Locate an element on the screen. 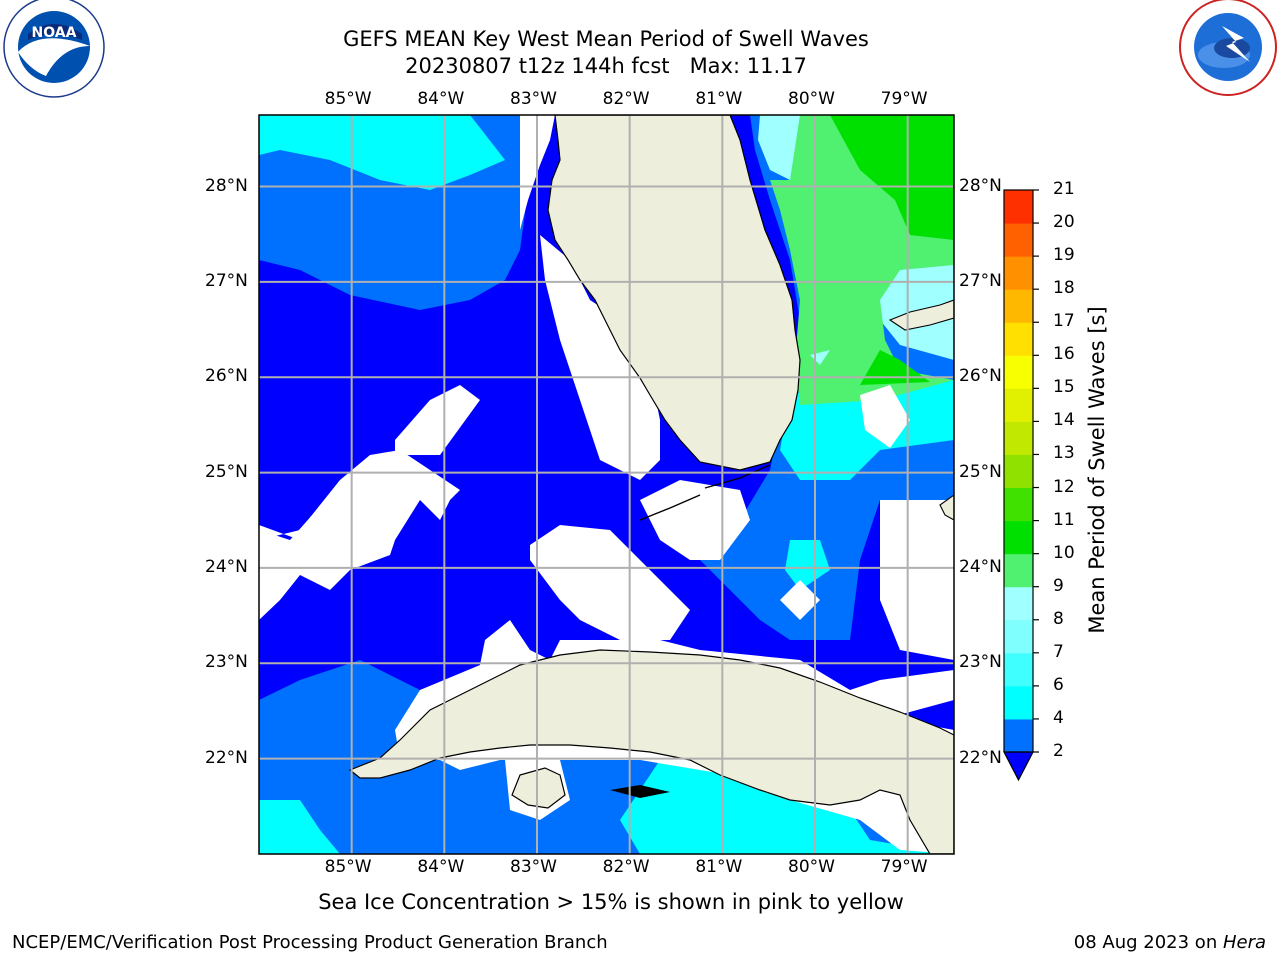  lon-tick-label-top: 82°W is located at coordinates (626, 99).